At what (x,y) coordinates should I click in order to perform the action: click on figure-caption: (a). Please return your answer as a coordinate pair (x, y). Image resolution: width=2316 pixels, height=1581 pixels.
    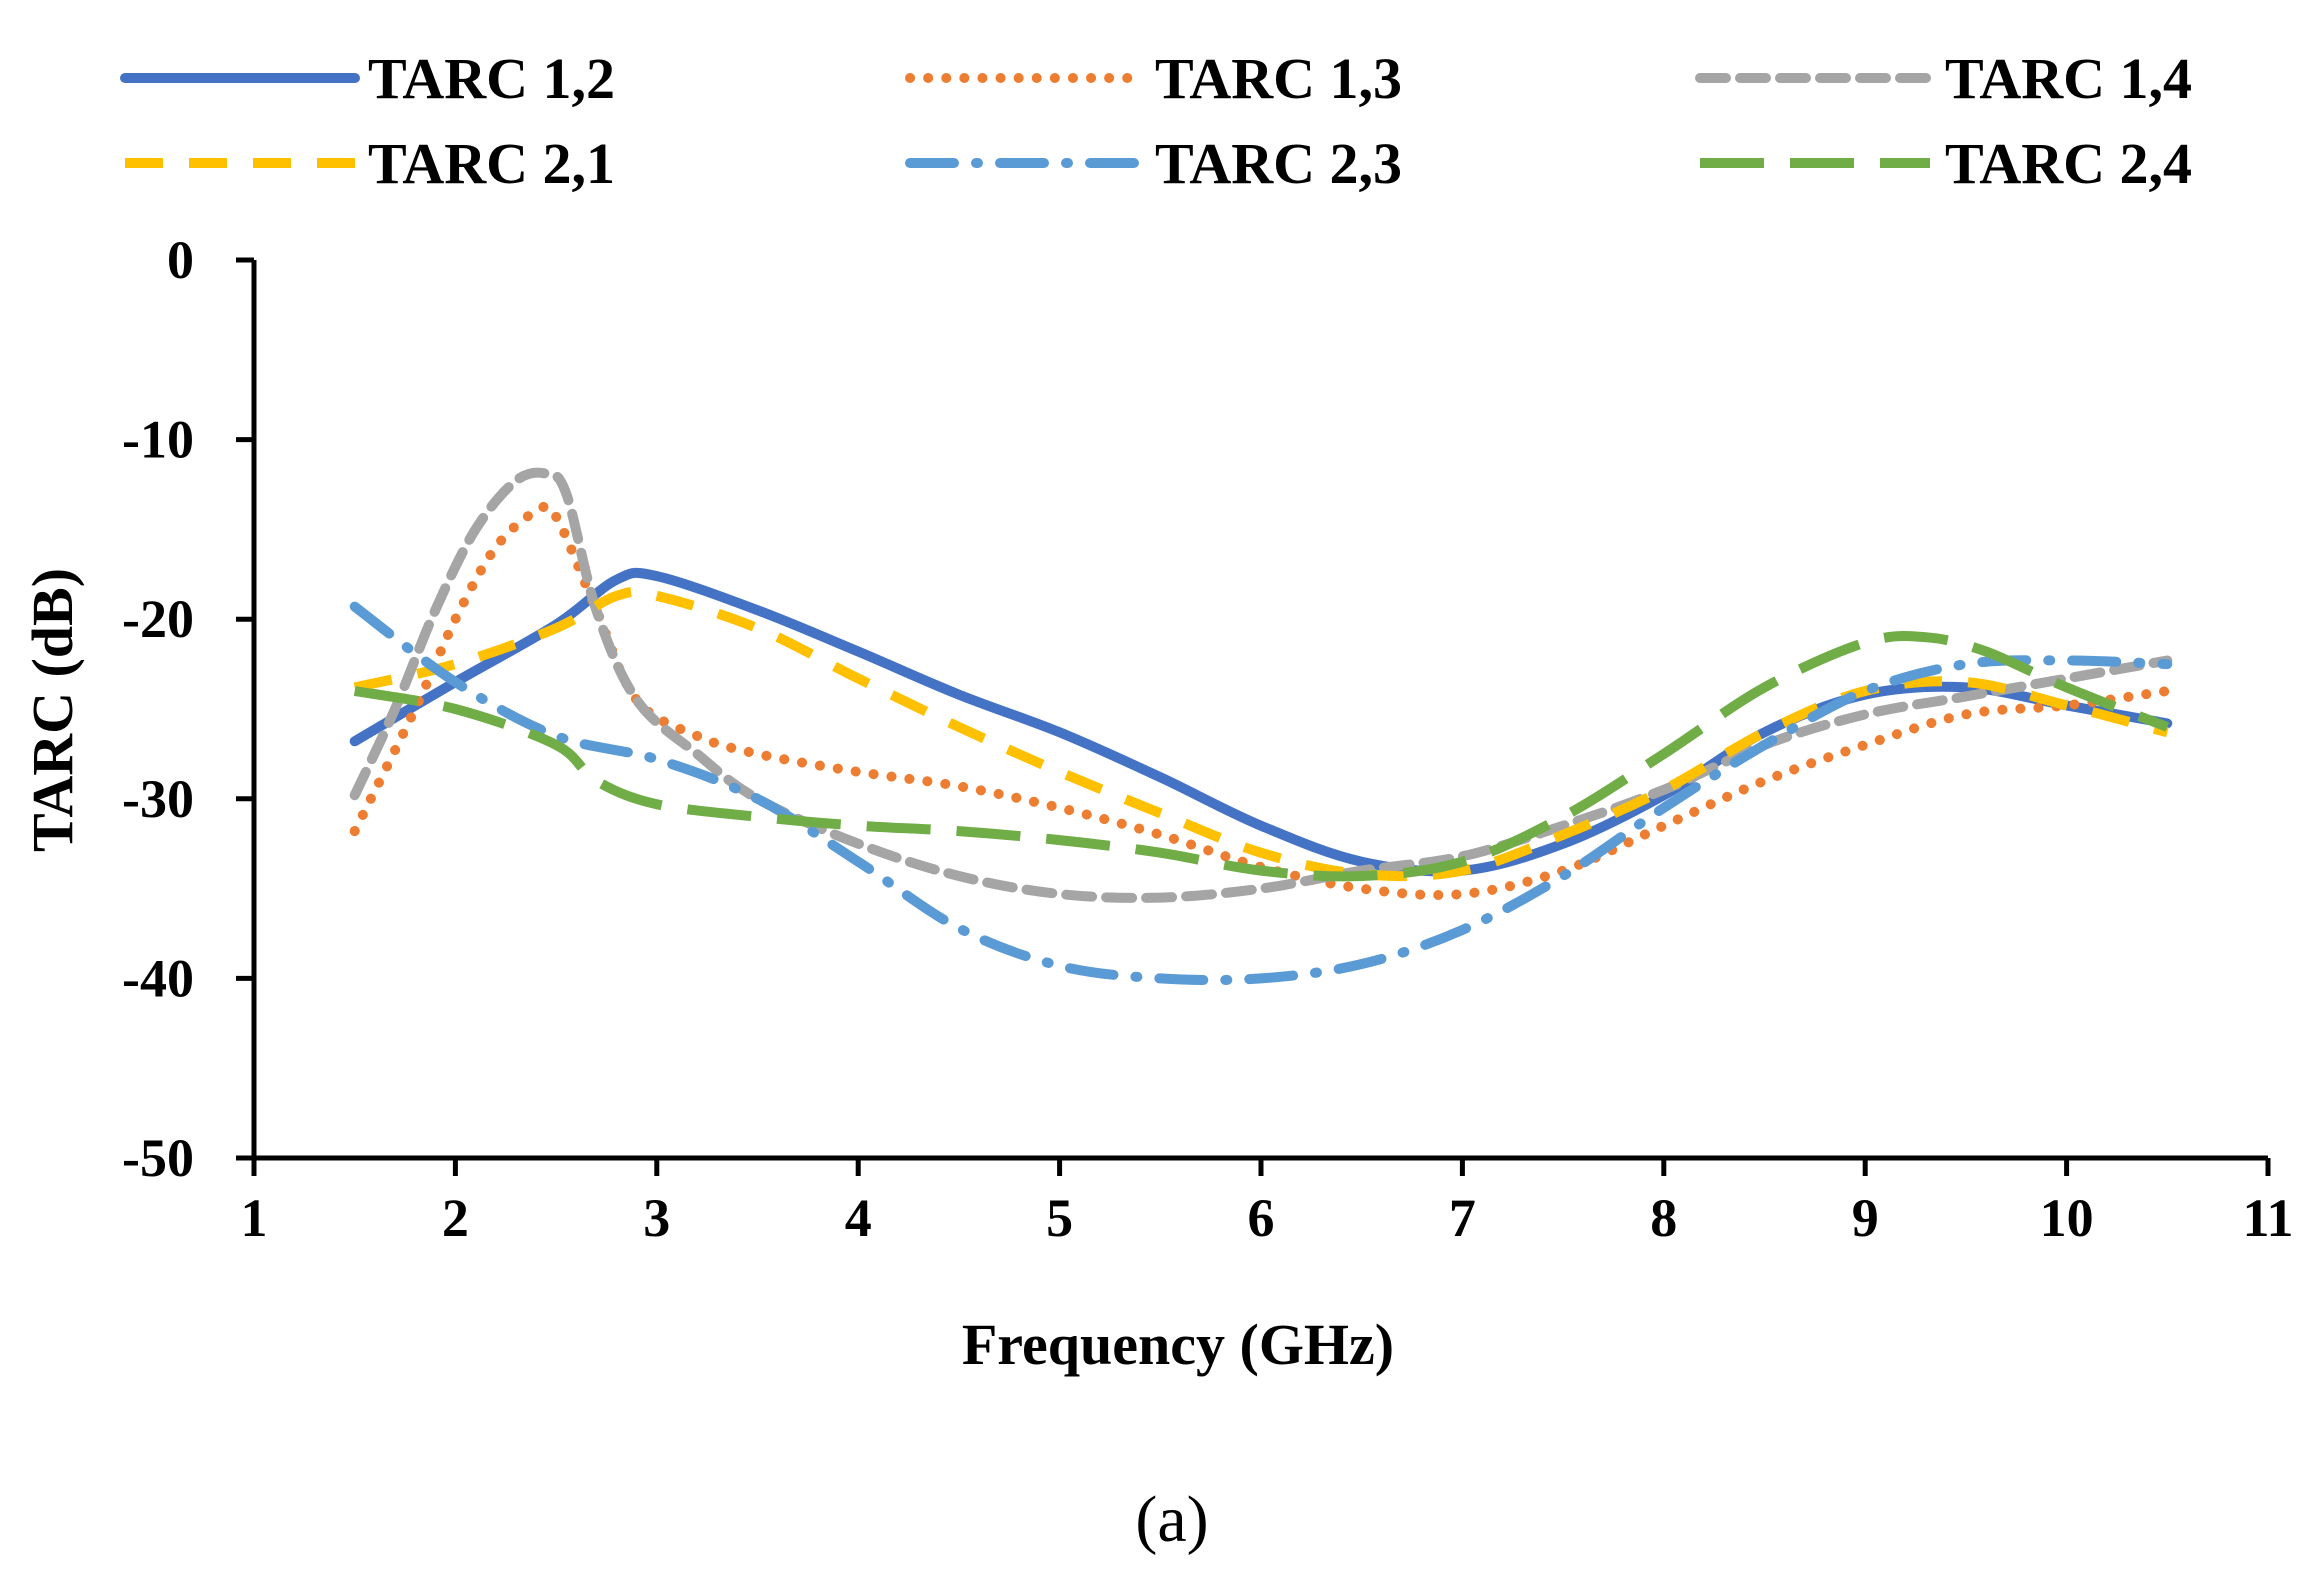
    Looking at the image, I should click on (1171, 1519).